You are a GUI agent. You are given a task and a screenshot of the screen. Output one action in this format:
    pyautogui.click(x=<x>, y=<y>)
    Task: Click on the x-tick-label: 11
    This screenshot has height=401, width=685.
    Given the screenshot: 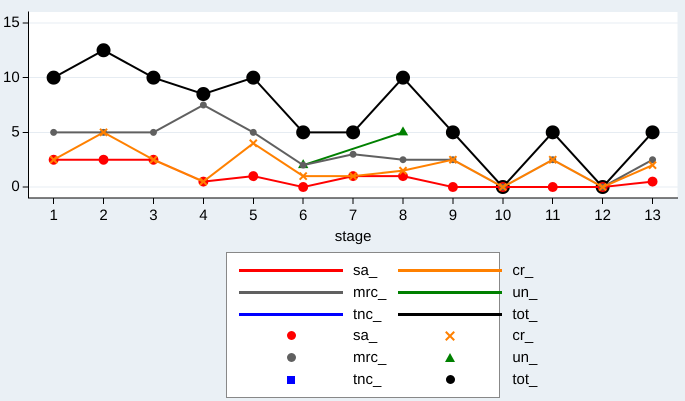 What is the action you would take?
    pyautogui.click(x=552, y=215)
    